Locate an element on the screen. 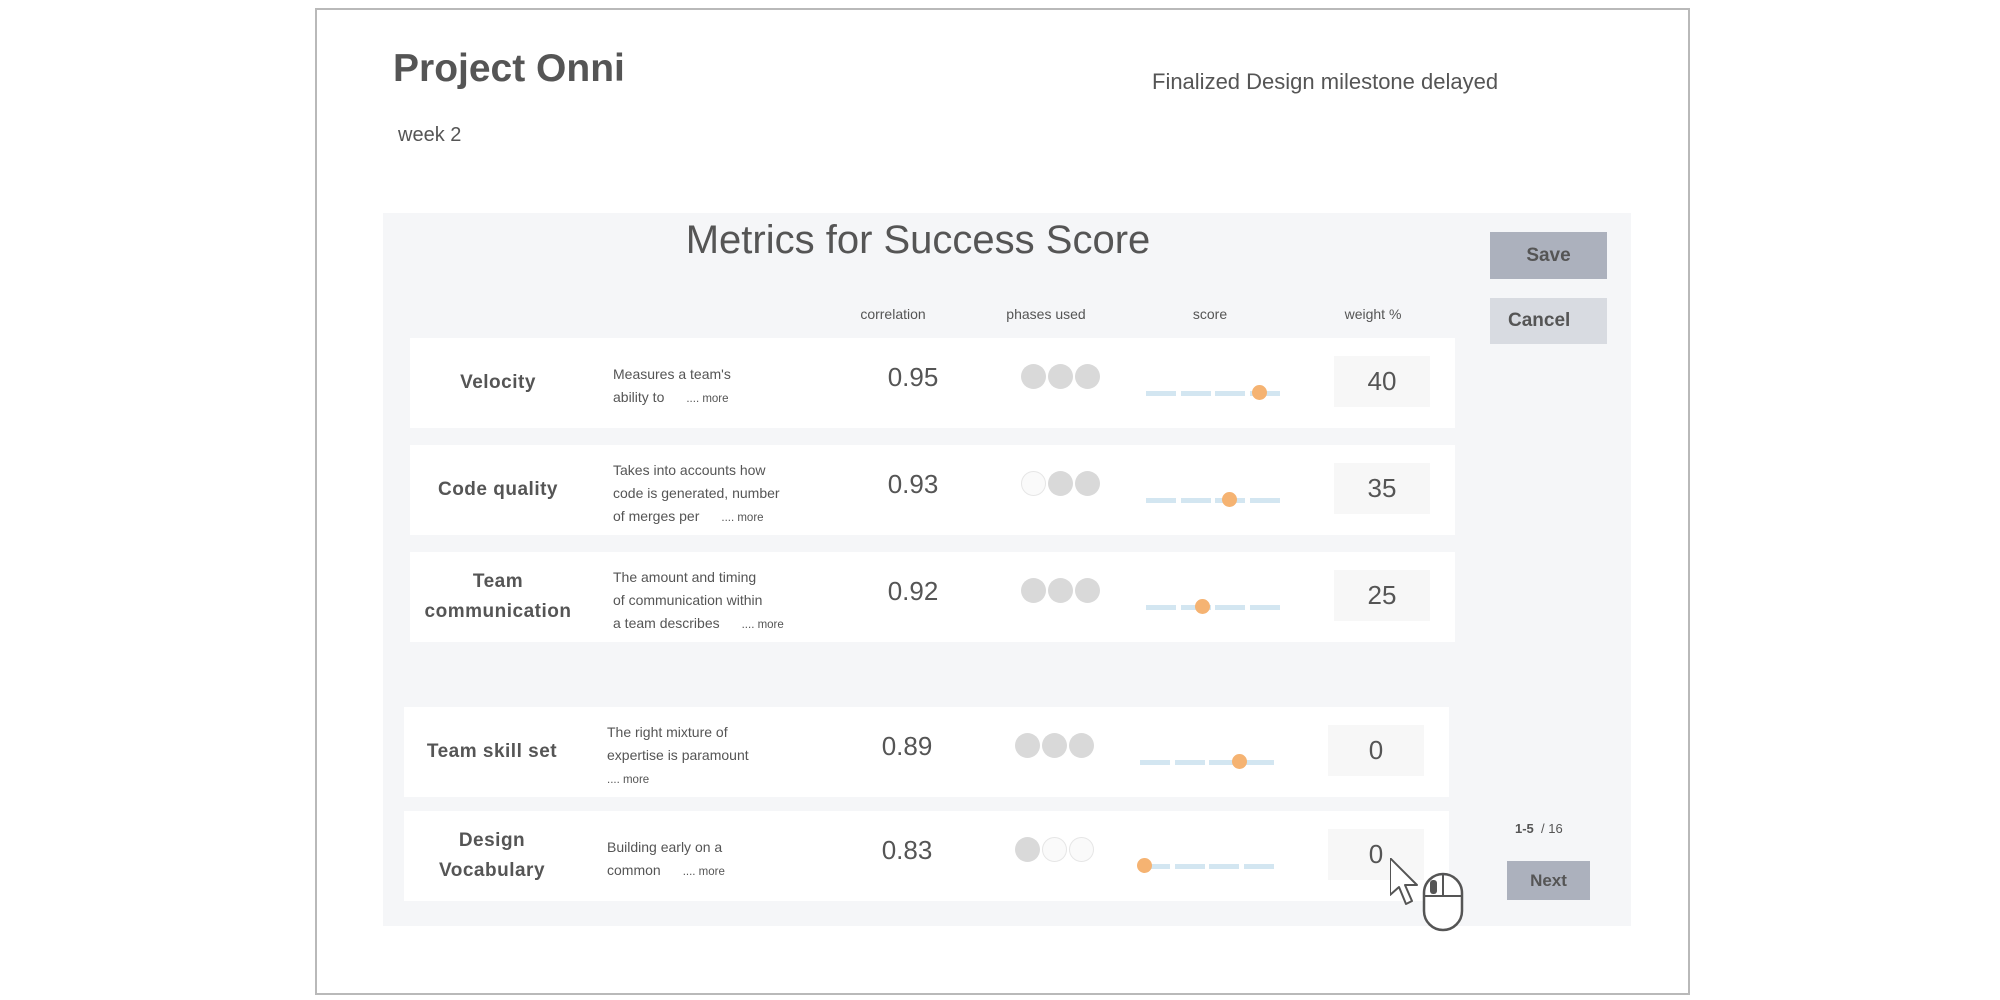 Image resolution: width=2000 pixels, height=1000 pixels. column-header-correlation: correlation is located at coordinates (893, 314).